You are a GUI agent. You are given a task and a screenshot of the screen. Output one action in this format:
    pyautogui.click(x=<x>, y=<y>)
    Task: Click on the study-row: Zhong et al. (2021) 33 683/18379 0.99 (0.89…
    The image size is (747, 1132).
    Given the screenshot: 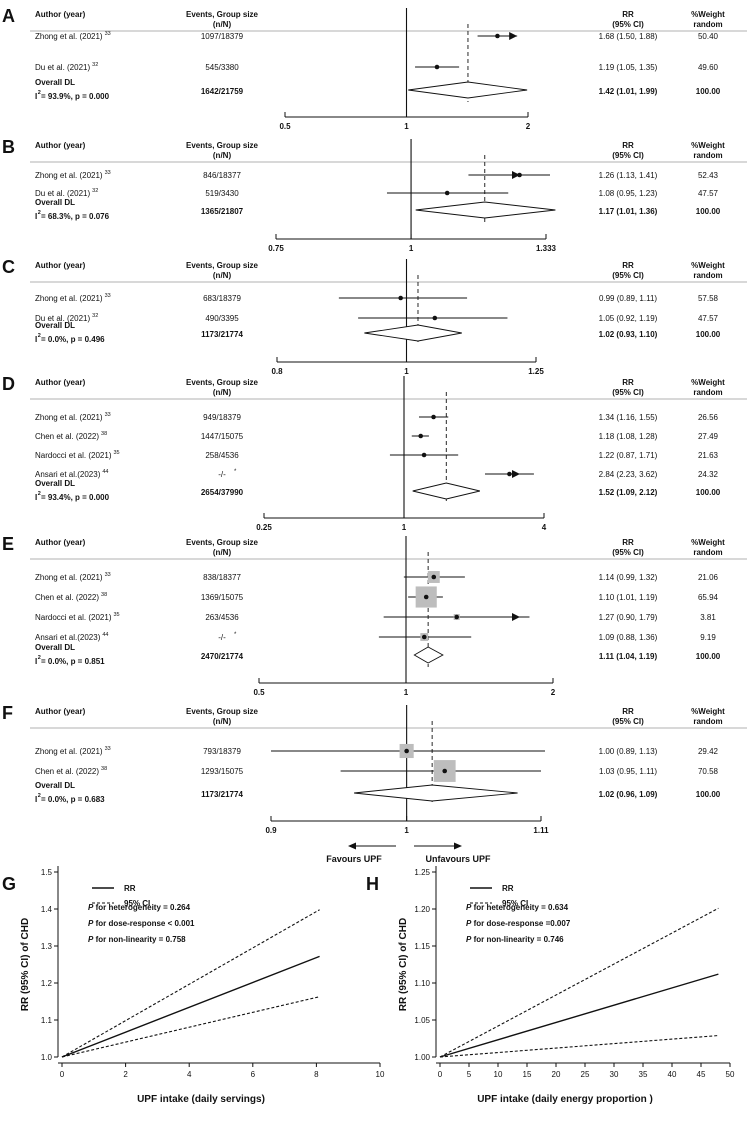 What is the action you would take?
    pyautogui.click(x=377, y=298)
    